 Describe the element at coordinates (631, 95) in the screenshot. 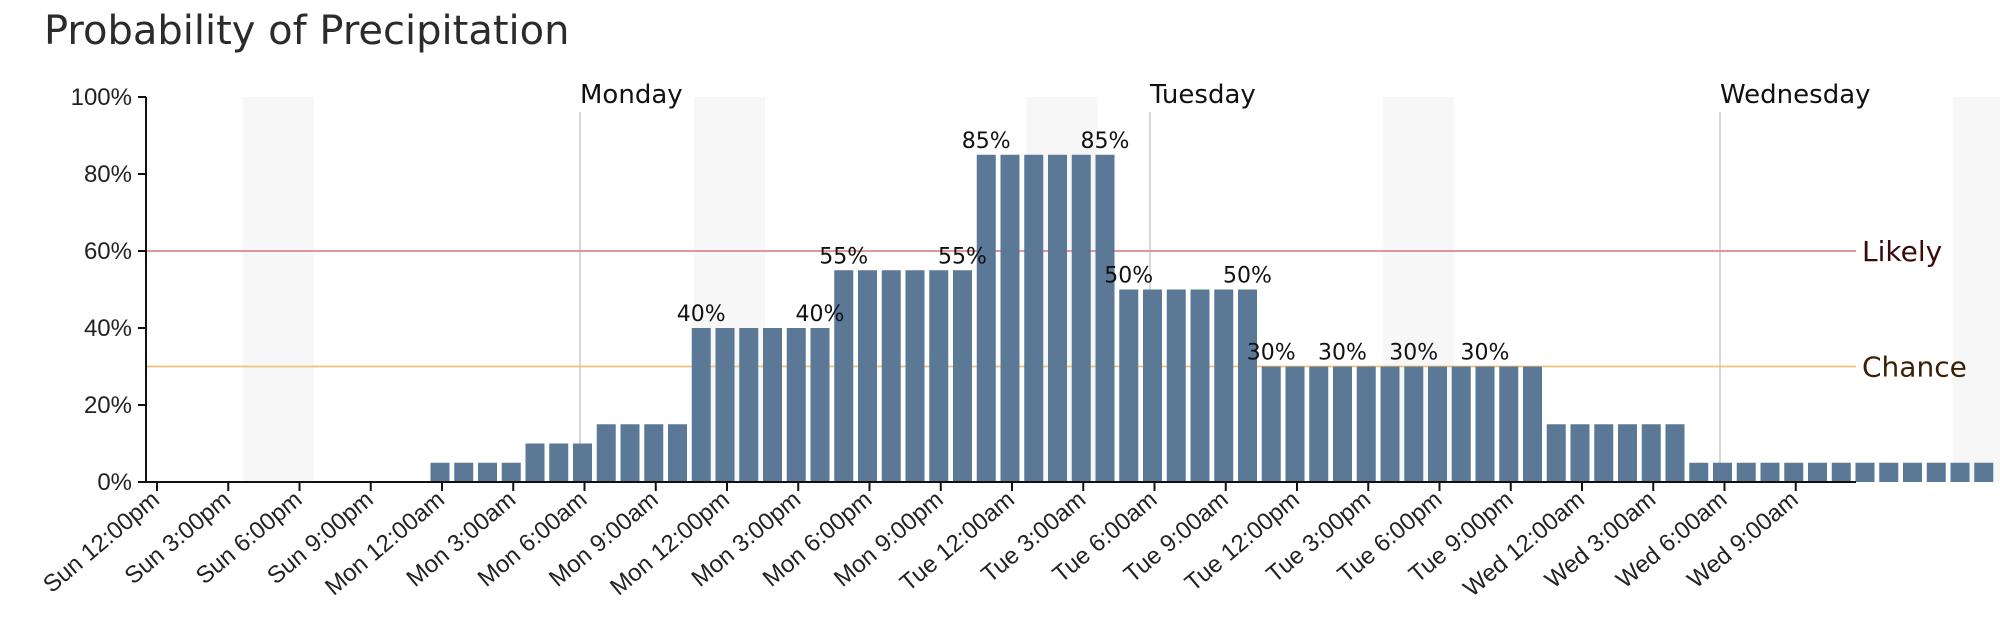

I see `day-label: Monday` at that location.